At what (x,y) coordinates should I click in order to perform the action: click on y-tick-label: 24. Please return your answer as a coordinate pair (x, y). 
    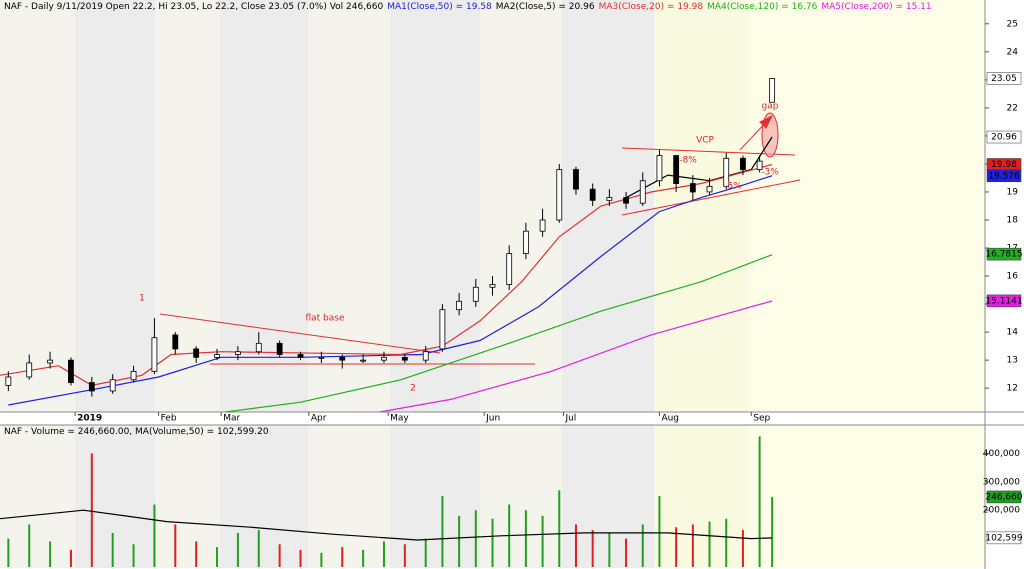
    Looking at the image, I should click on (1013, 52).